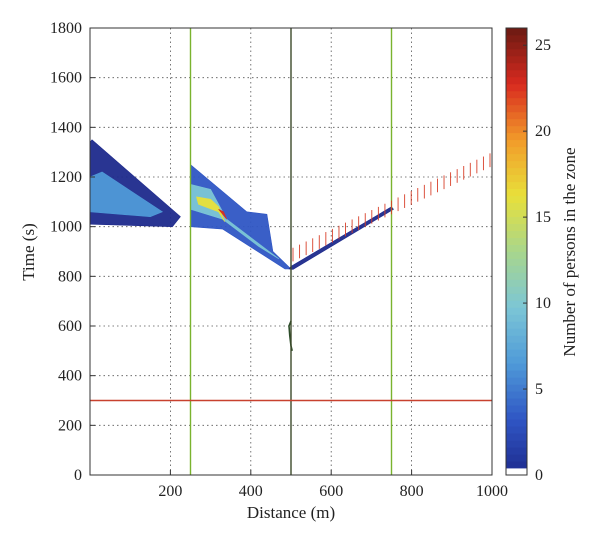 This screenshot has height=543, width=600. I want to click on y-tick-label: 1800, so click(66, 28).